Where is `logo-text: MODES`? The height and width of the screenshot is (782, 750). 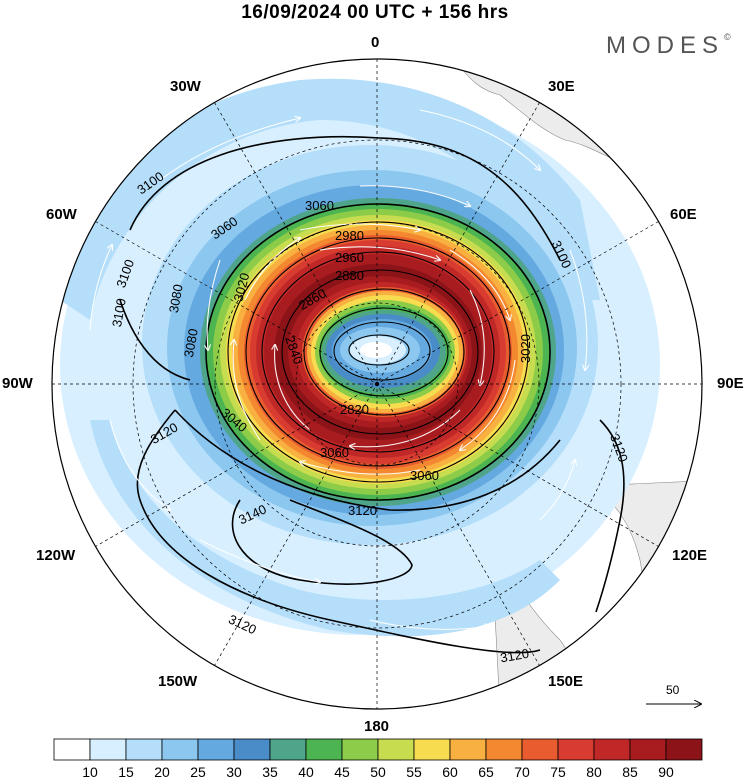
logo-text: MODES is located at coordinates (665, 45).